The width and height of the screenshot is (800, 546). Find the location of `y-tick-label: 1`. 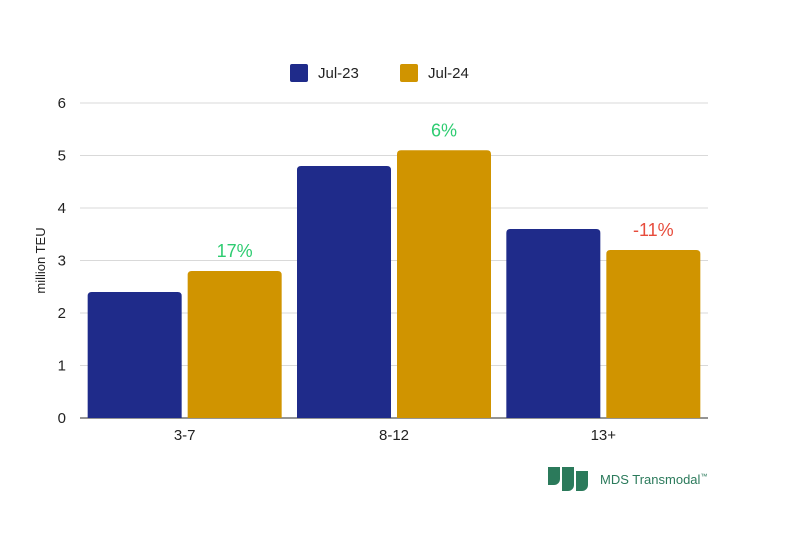

y-tick-label: 1 is located at coordinates (62, 366).